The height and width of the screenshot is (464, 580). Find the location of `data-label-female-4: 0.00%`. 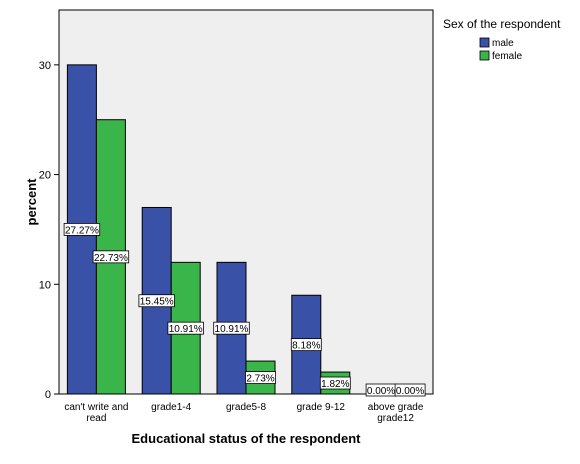

data-label-female-4: 0.00% is located at coordinates (410, 390).